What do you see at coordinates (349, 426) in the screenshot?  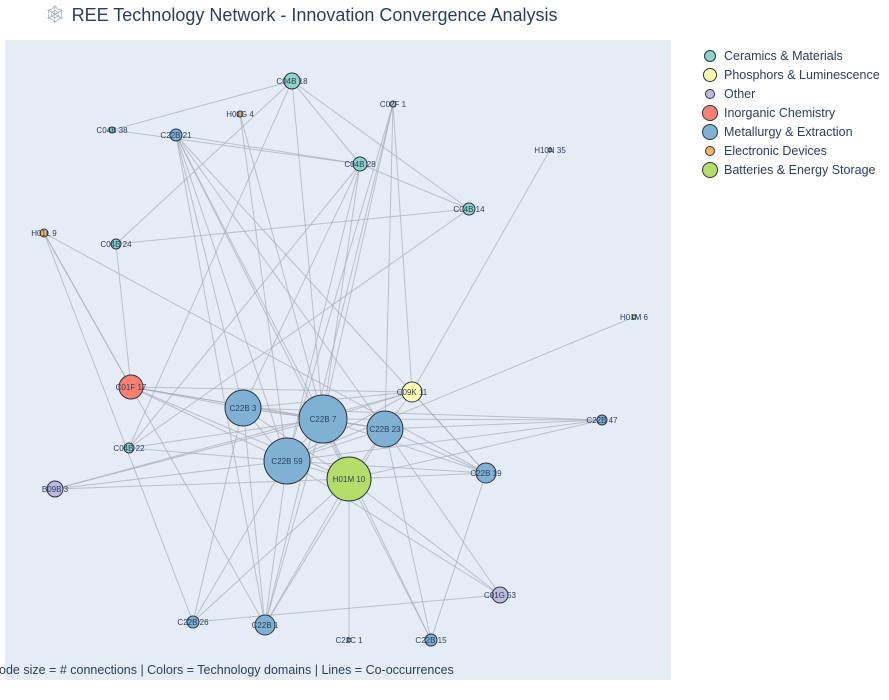 I see `edge-c09k11-c22b59` at bounding box center [349, 426].